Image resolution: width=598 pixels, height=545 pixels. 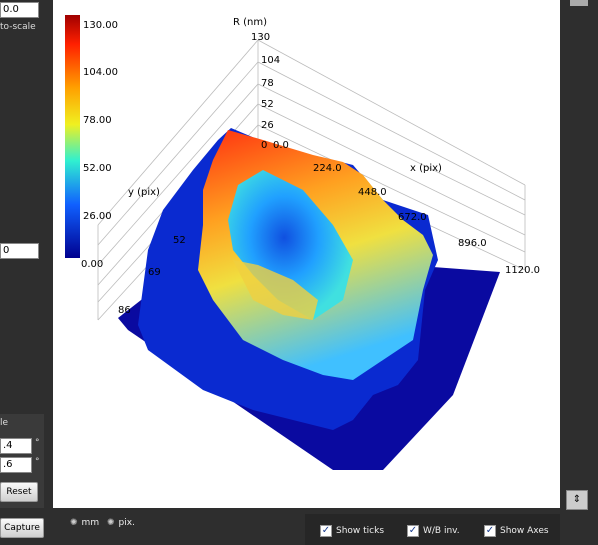 What do you see at coordinates (524, 531) in the screenshot?
I see `option-label: Show Axes` at bounding box center [524, 531].